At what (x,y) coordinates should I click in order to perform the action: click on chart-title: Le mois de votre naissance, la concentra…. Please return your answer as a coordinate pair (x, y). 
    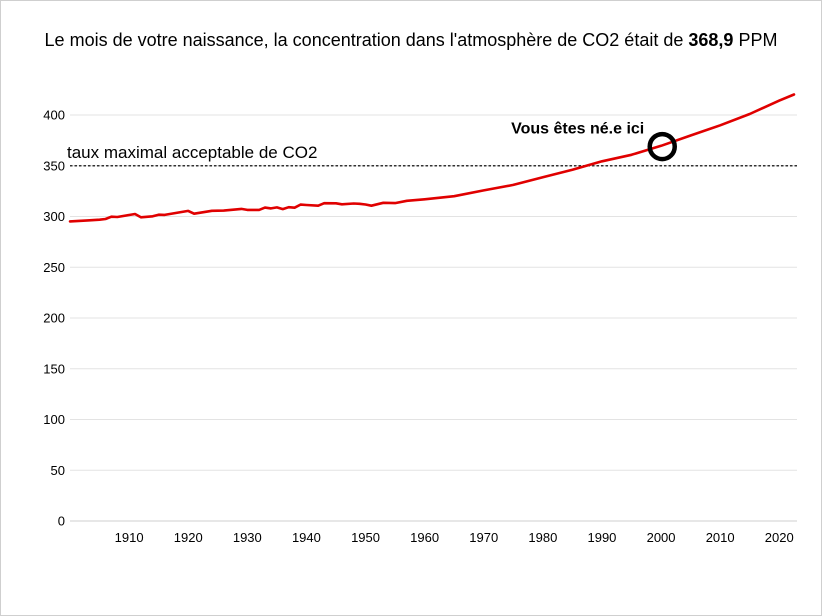
    Looking at the image, I should click on (411, 40).